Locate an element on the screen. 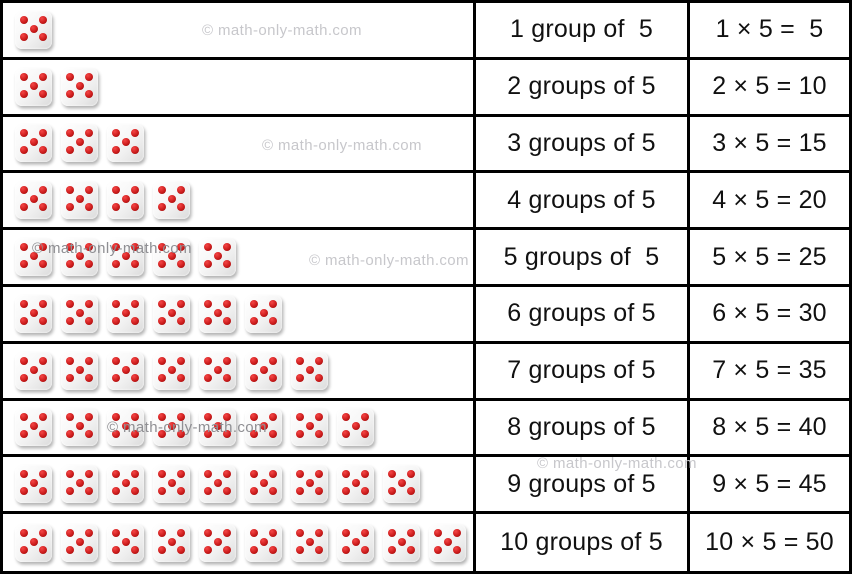 The width and height of the screenshot is (852, 574). equation-cell: 8 × 5 = 40 is located at coordinates (768, 429).